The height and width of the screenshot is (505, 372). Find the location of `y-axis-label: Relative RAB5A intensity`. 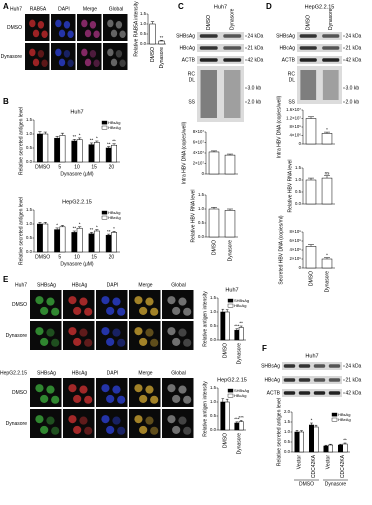

y-axis-label: Relative RAB5A intensity is located at coordinates (136, 29).